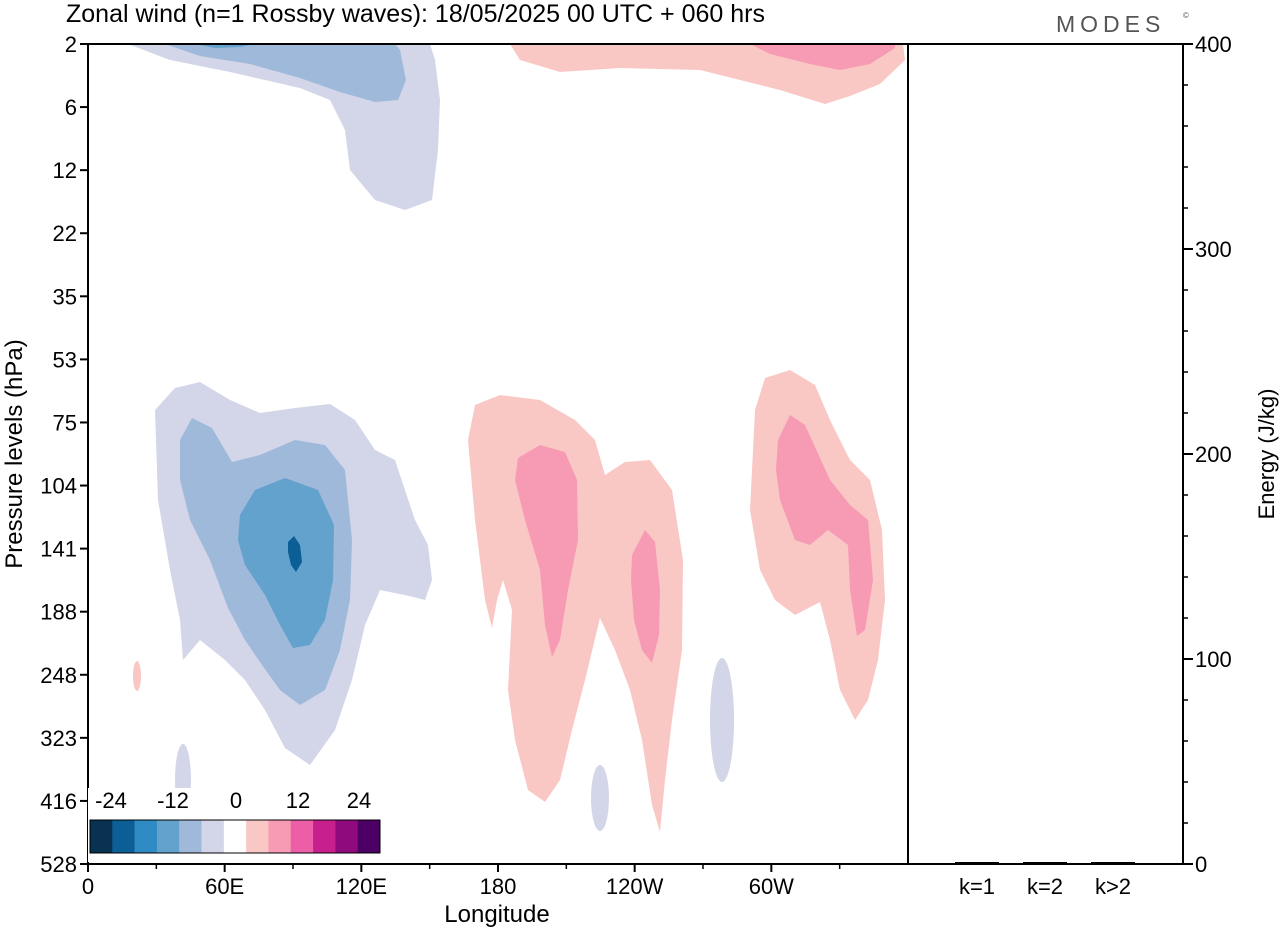 This screenshot has width=1280, height=930. What do you see at coordinates (58, 486) in the screenshot?
I see `pressure-tick-label: 104` at bounding box center [58, 486].